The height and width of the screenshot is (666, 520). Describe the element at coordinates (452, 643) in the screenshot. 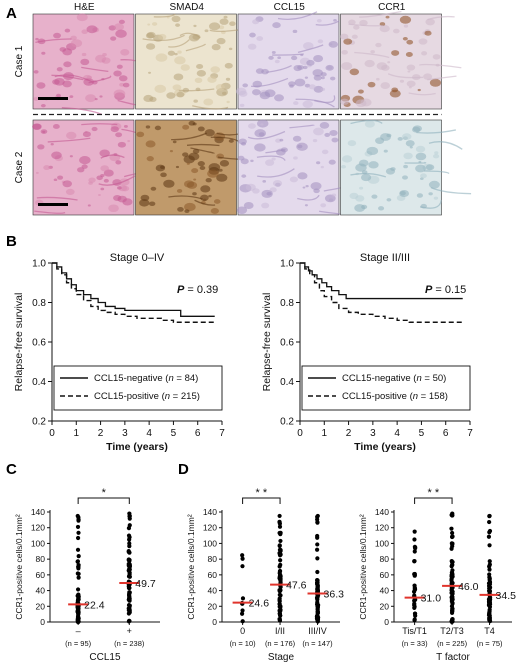

I see `n-label: (n = 225)` at that location.